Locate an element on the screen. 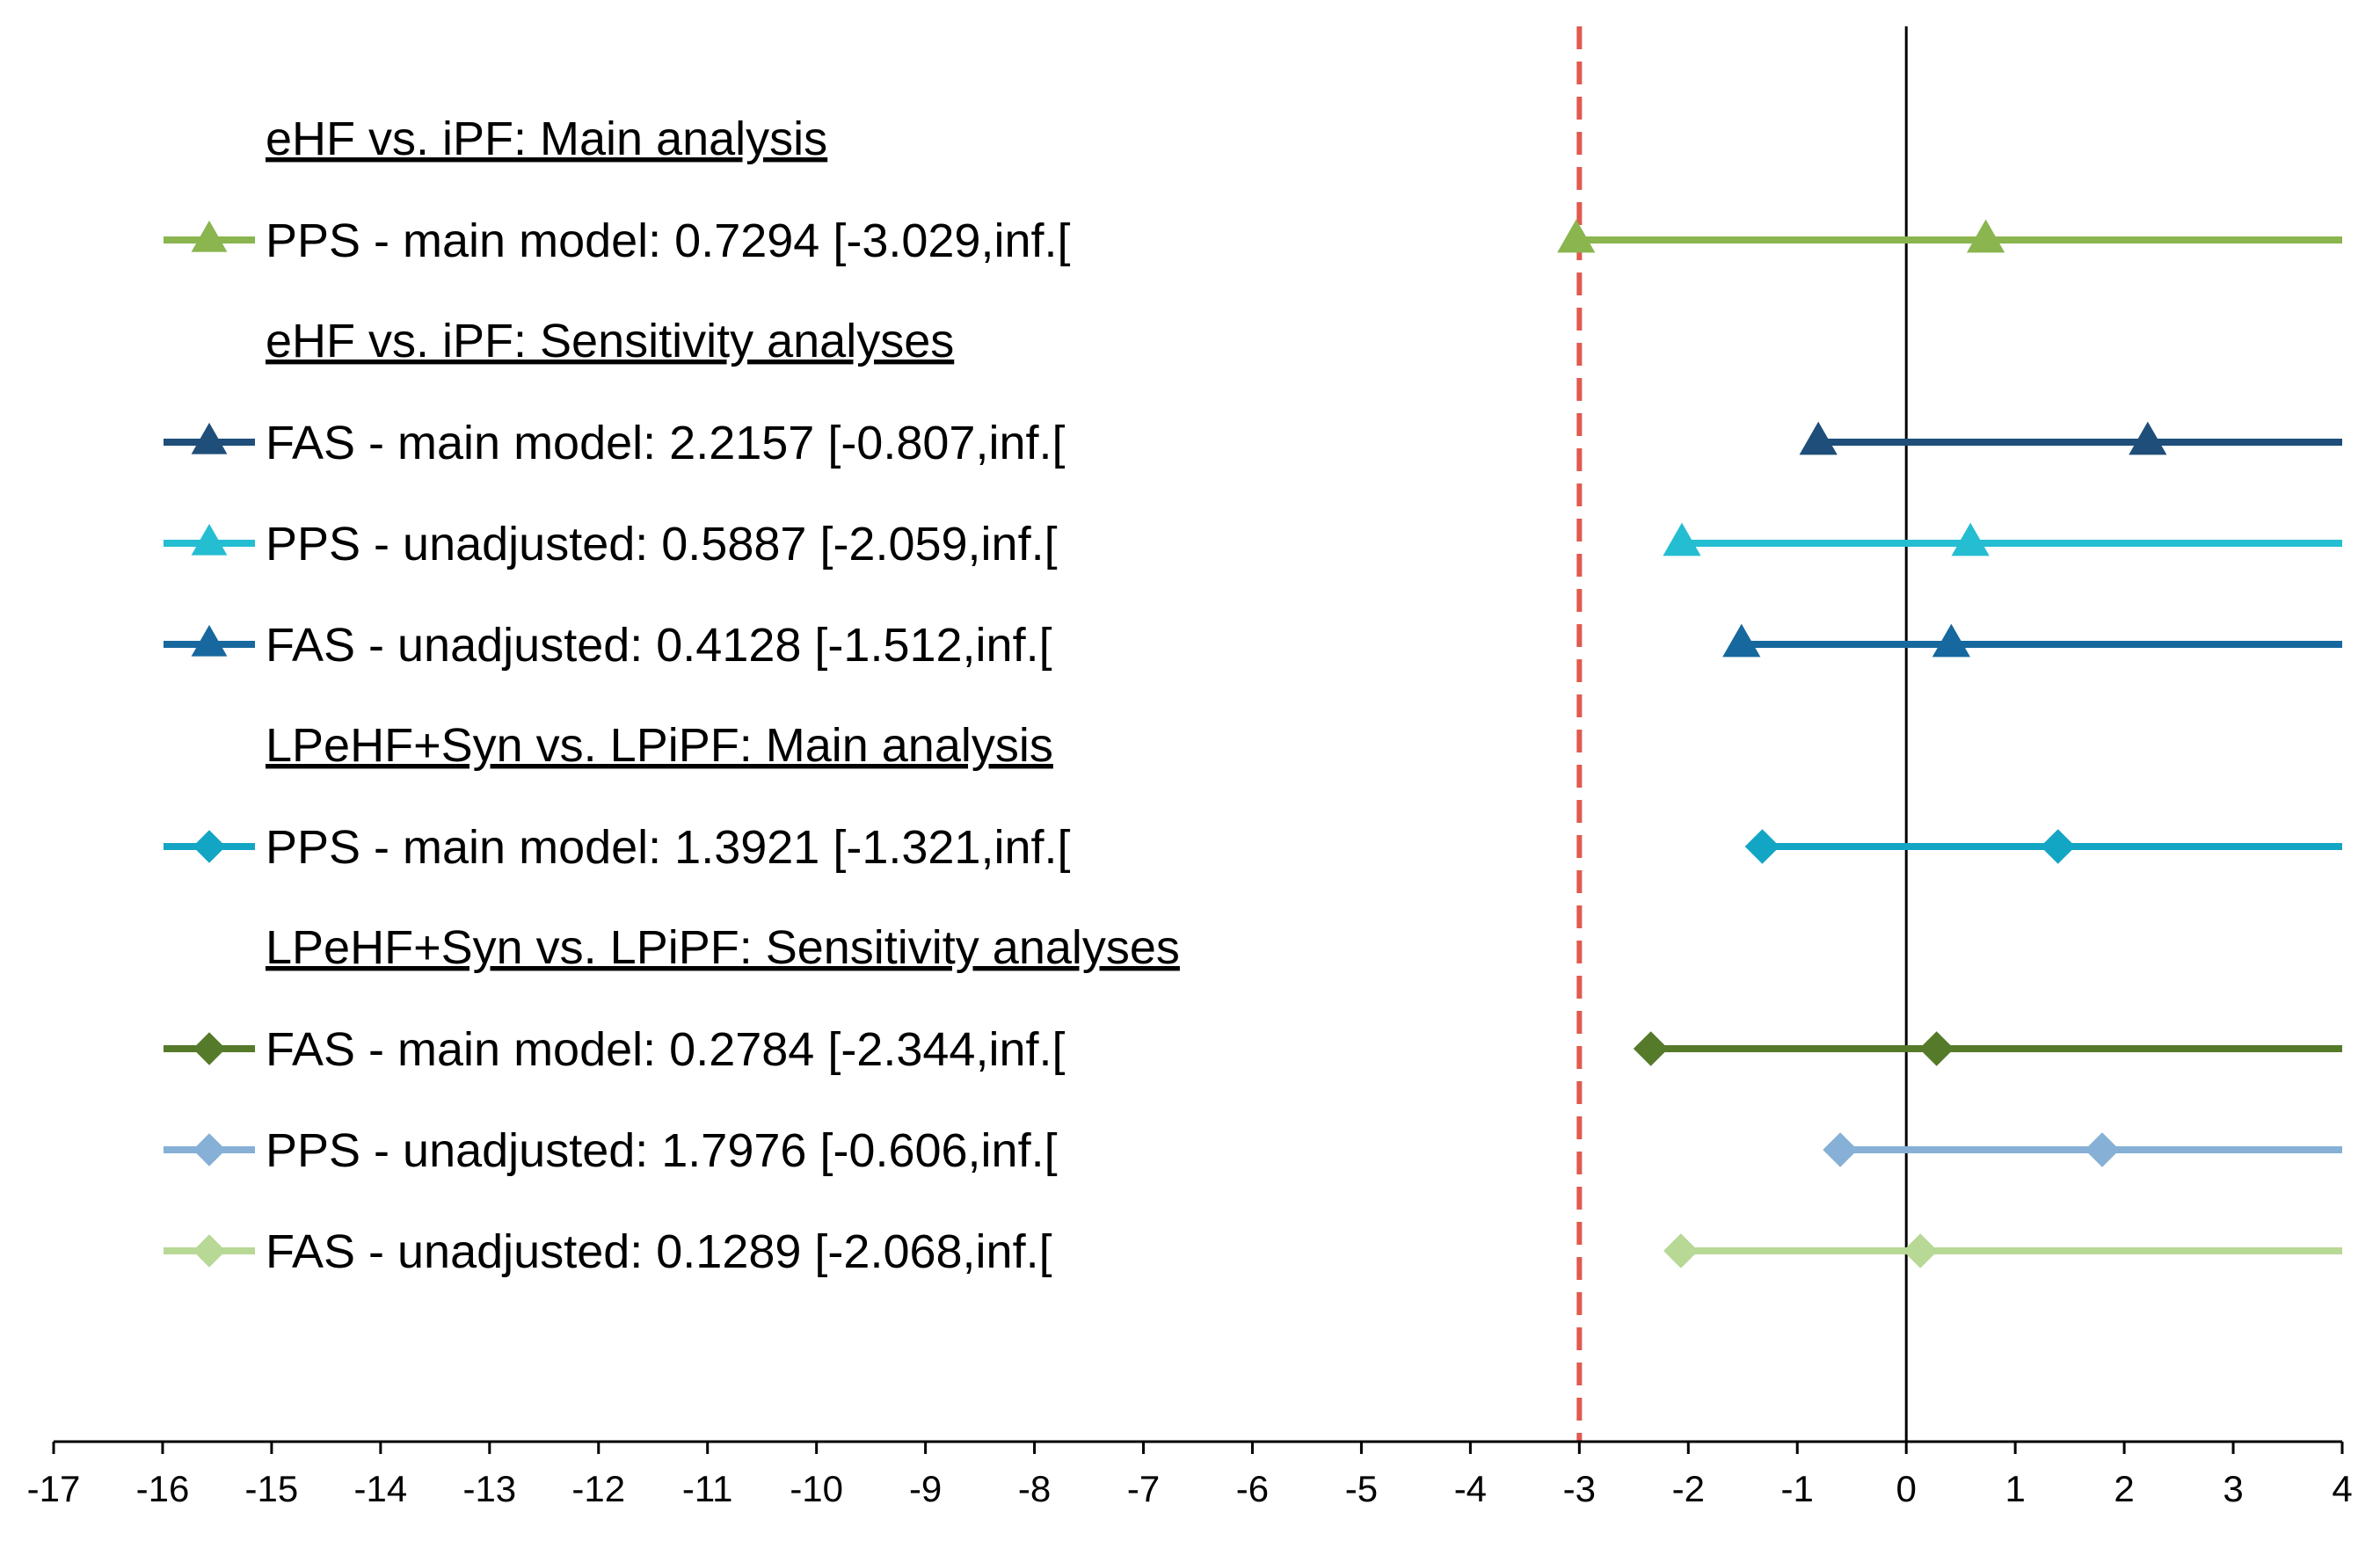 This screenshot has height=1548, width=2380. x-tick-label: -9 is located at coordinates (926, 1488).